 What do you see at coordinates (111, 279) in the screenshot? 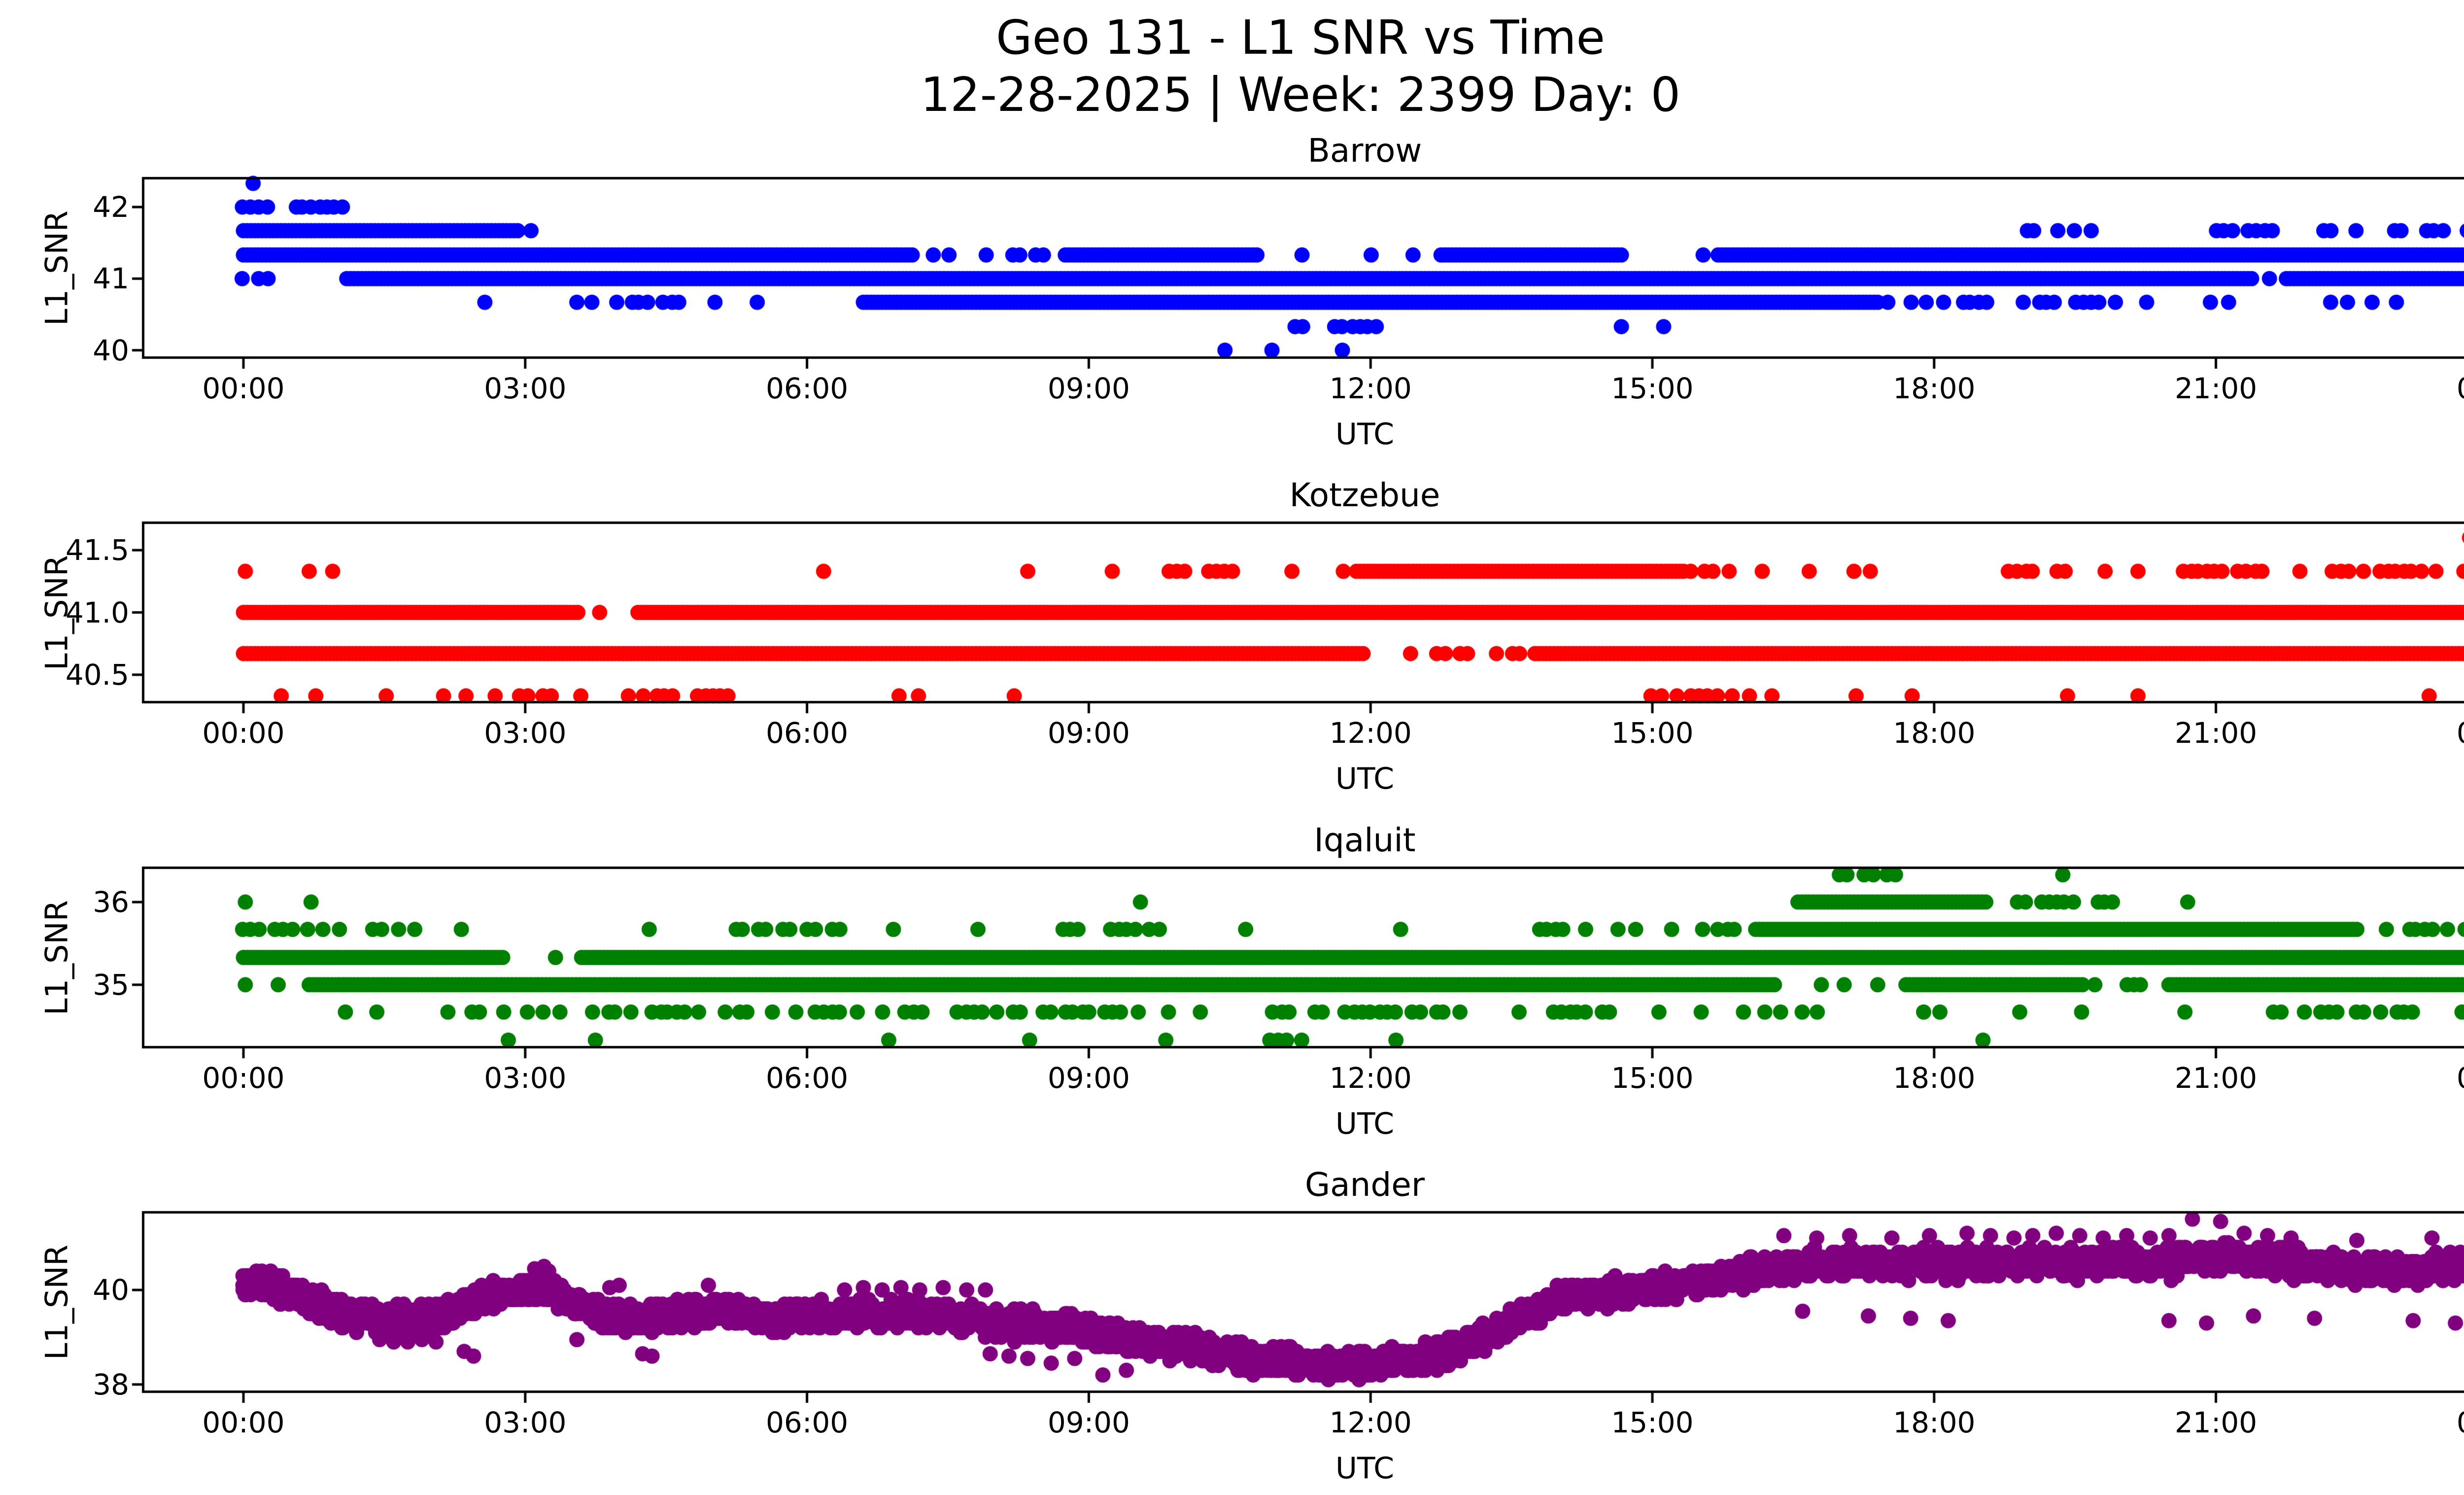
I see `y-tick-label: 41` at bounding box center [111, 279].